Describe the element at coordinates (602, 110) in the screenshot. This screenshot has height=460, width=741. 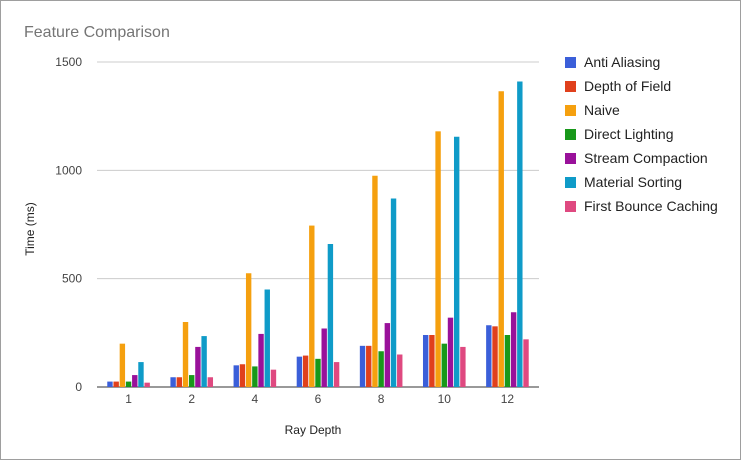
I see `legend-label: Naive` at that location.